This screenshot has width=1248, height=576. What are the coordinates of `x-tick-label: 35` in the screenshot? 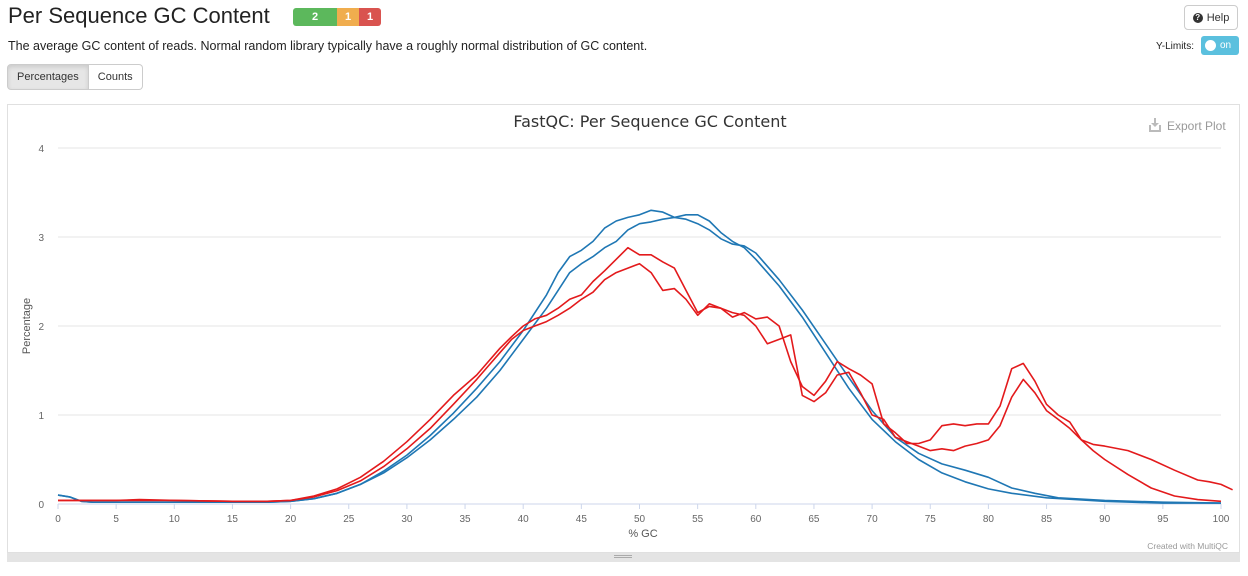 It's located at (465, 519).